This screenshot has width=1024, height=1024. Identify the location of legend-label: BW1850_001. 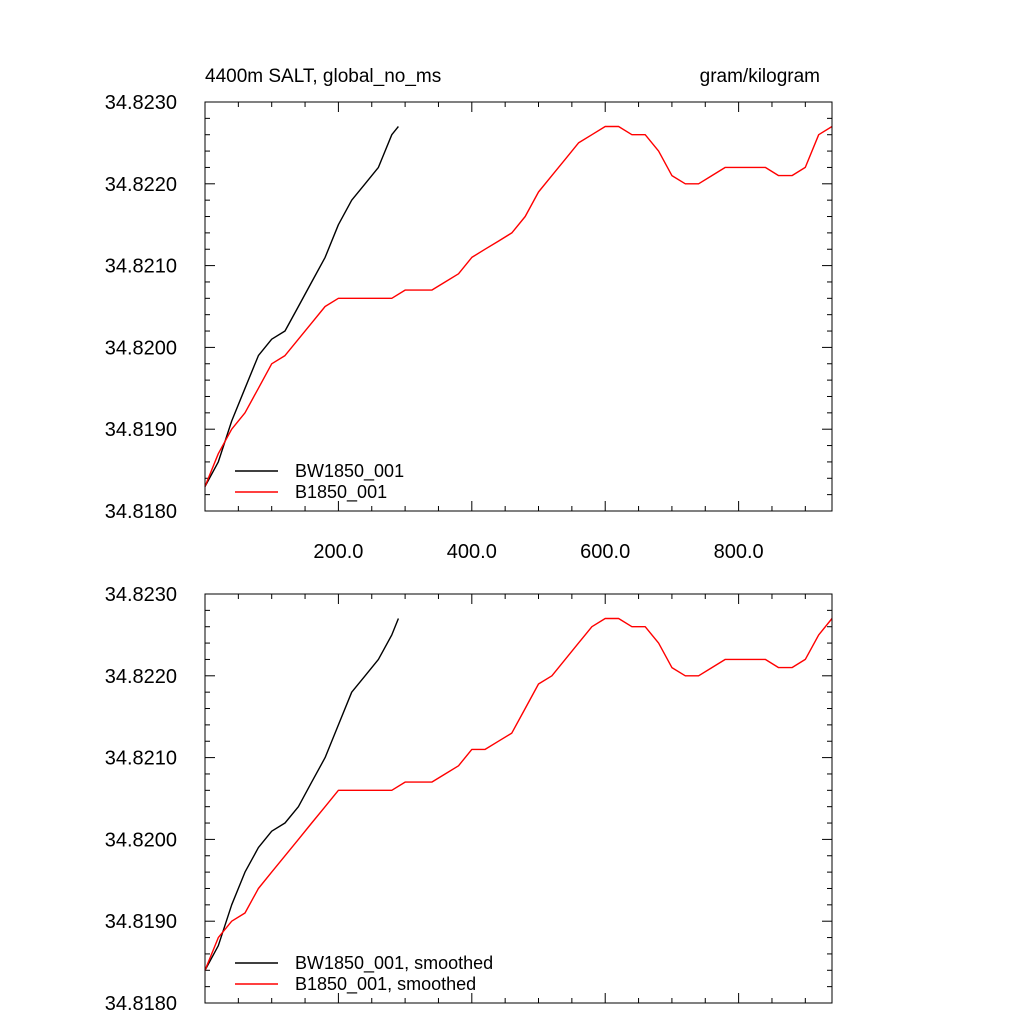
(349, 471).